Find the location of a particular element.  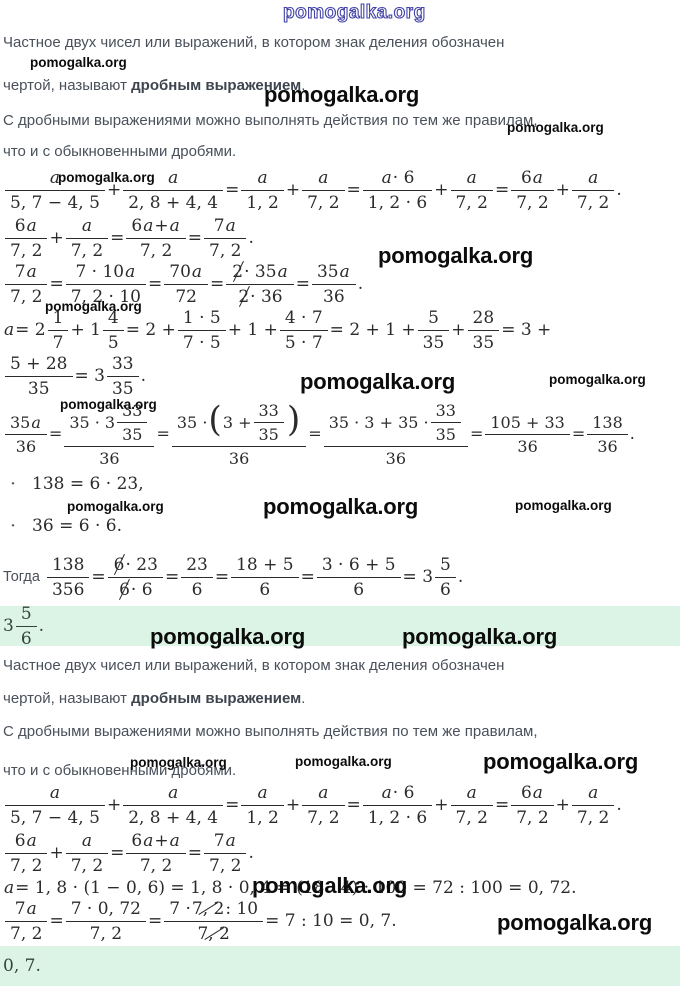

math-struck-term: 2 is located at coordinates (244, 297).